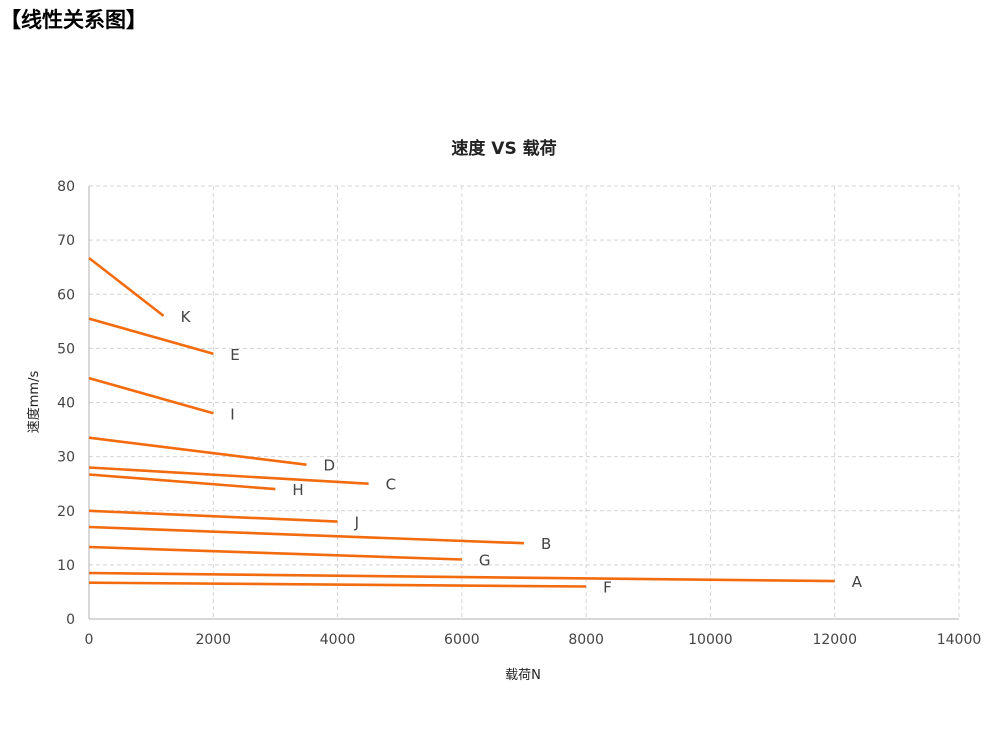 Image resolution: width=1005 pixels, height=736 pixels. I want to click on y-tick-label: 60, so click(66, 295).